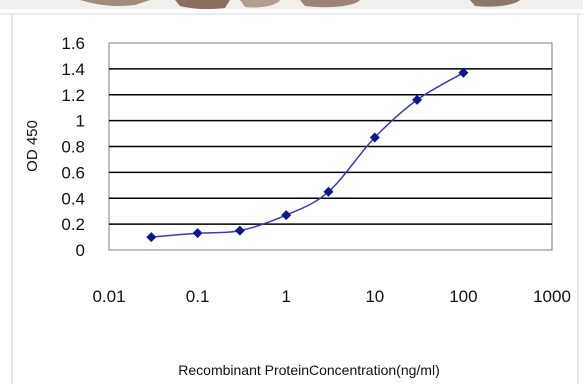 The width and height of the screenshot is (583, 384). I want to click on y-tick-labels: 0 0.2 0.4 0.6 0.8 1 1.2 1.4 1.6, so click(73, 147).